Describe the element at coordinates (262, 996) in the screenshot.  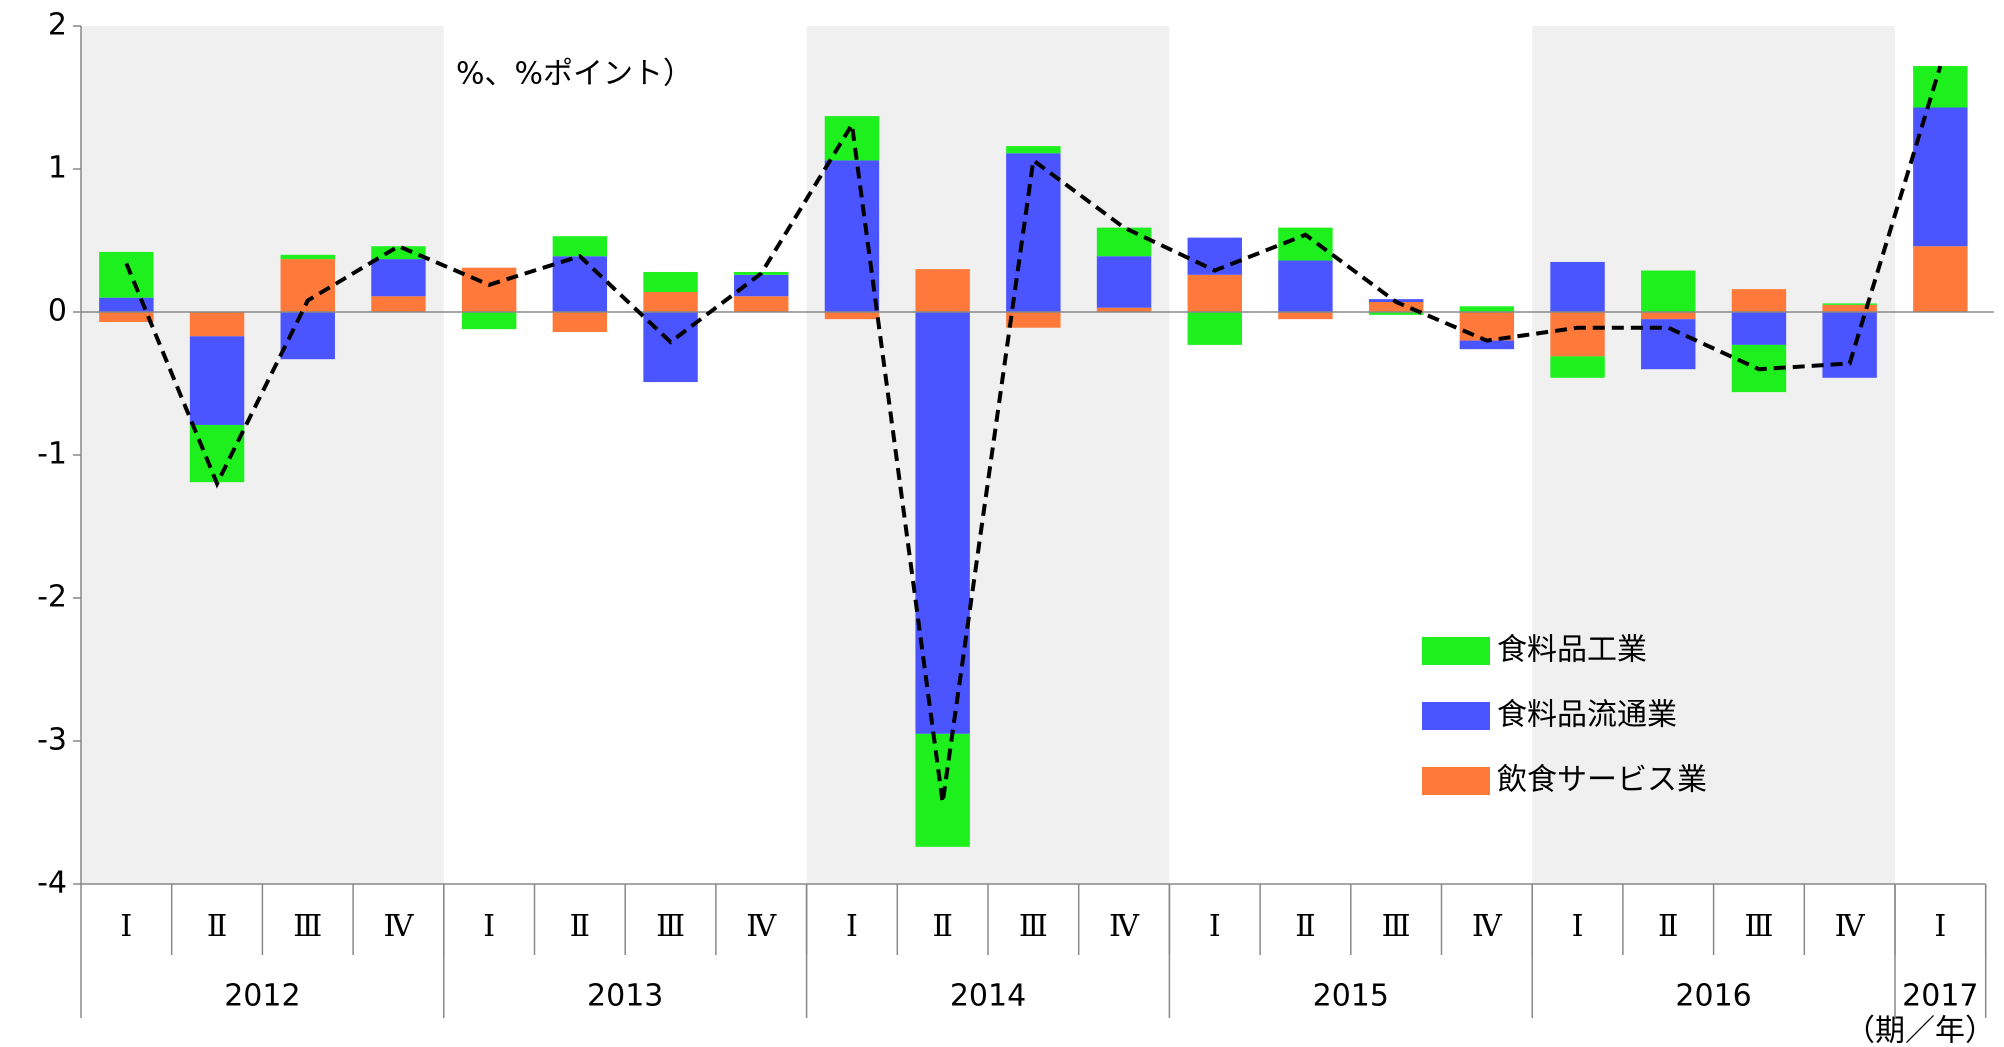
I see `year-label: 2012` at that location.